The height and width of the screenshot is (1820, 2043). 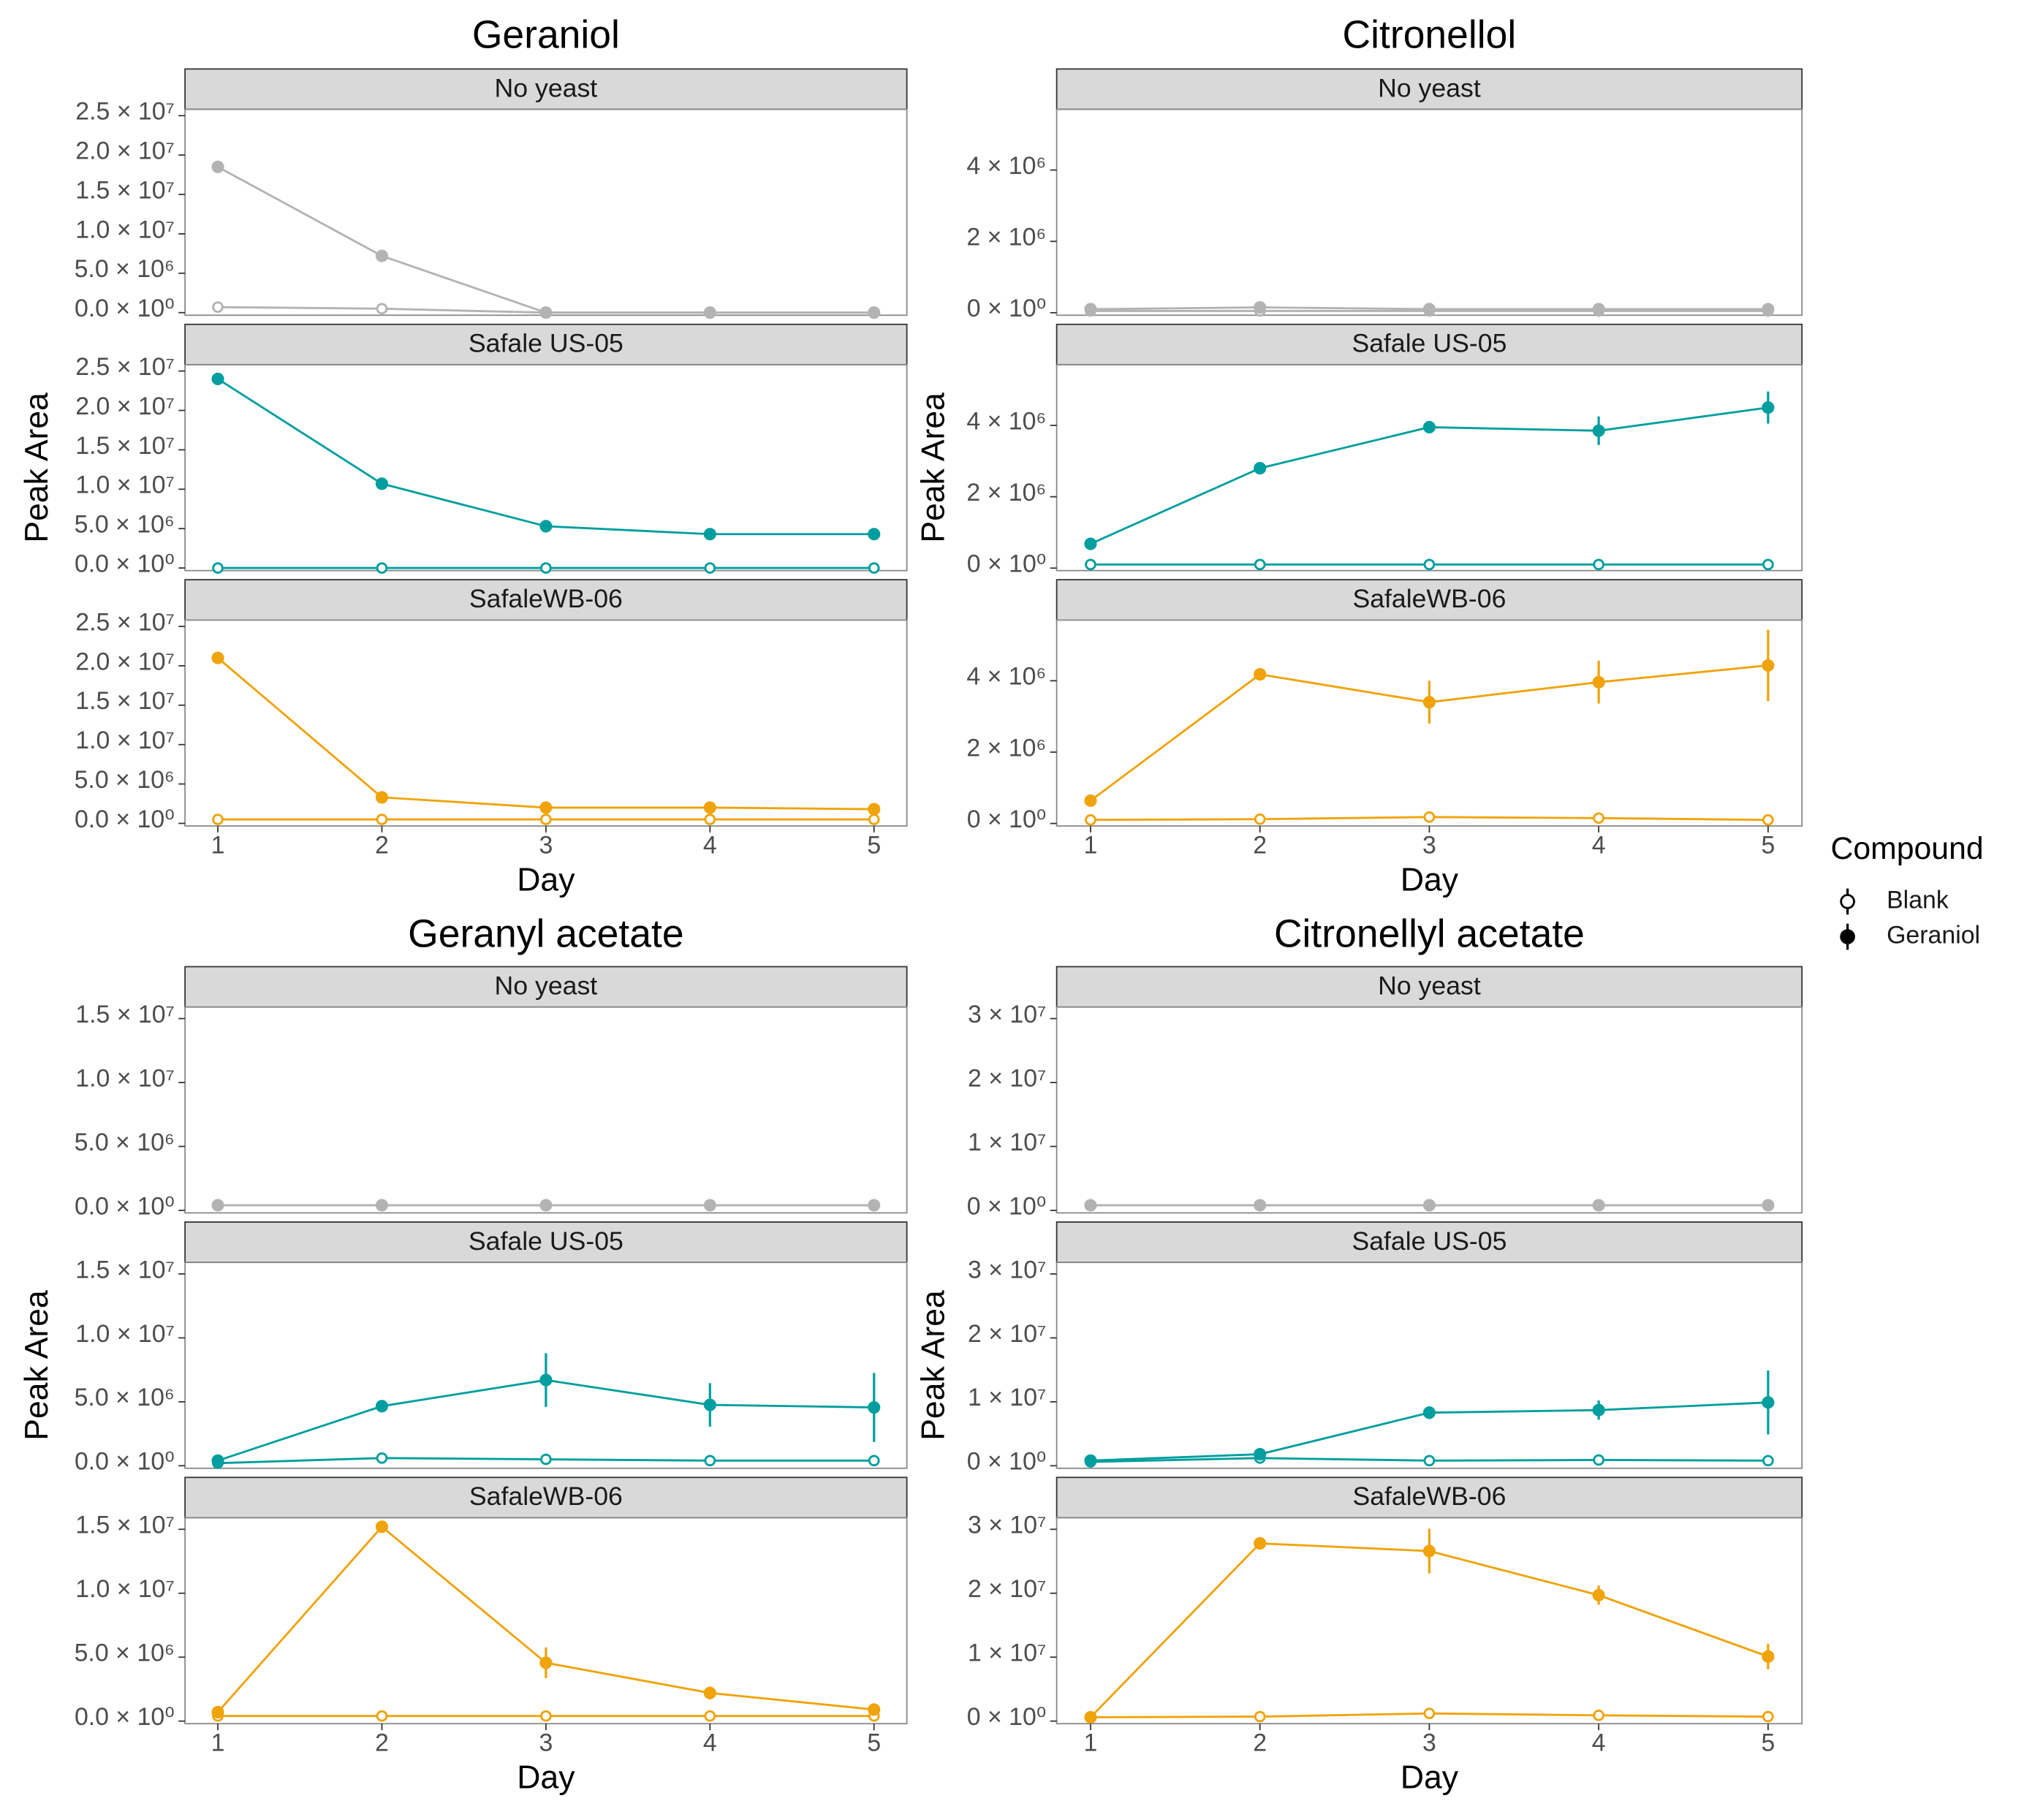 What do you see at coordinates (1918, 900) in the screenshot?
I see `legend-label: Blank` at bounding box center [1918, 900].